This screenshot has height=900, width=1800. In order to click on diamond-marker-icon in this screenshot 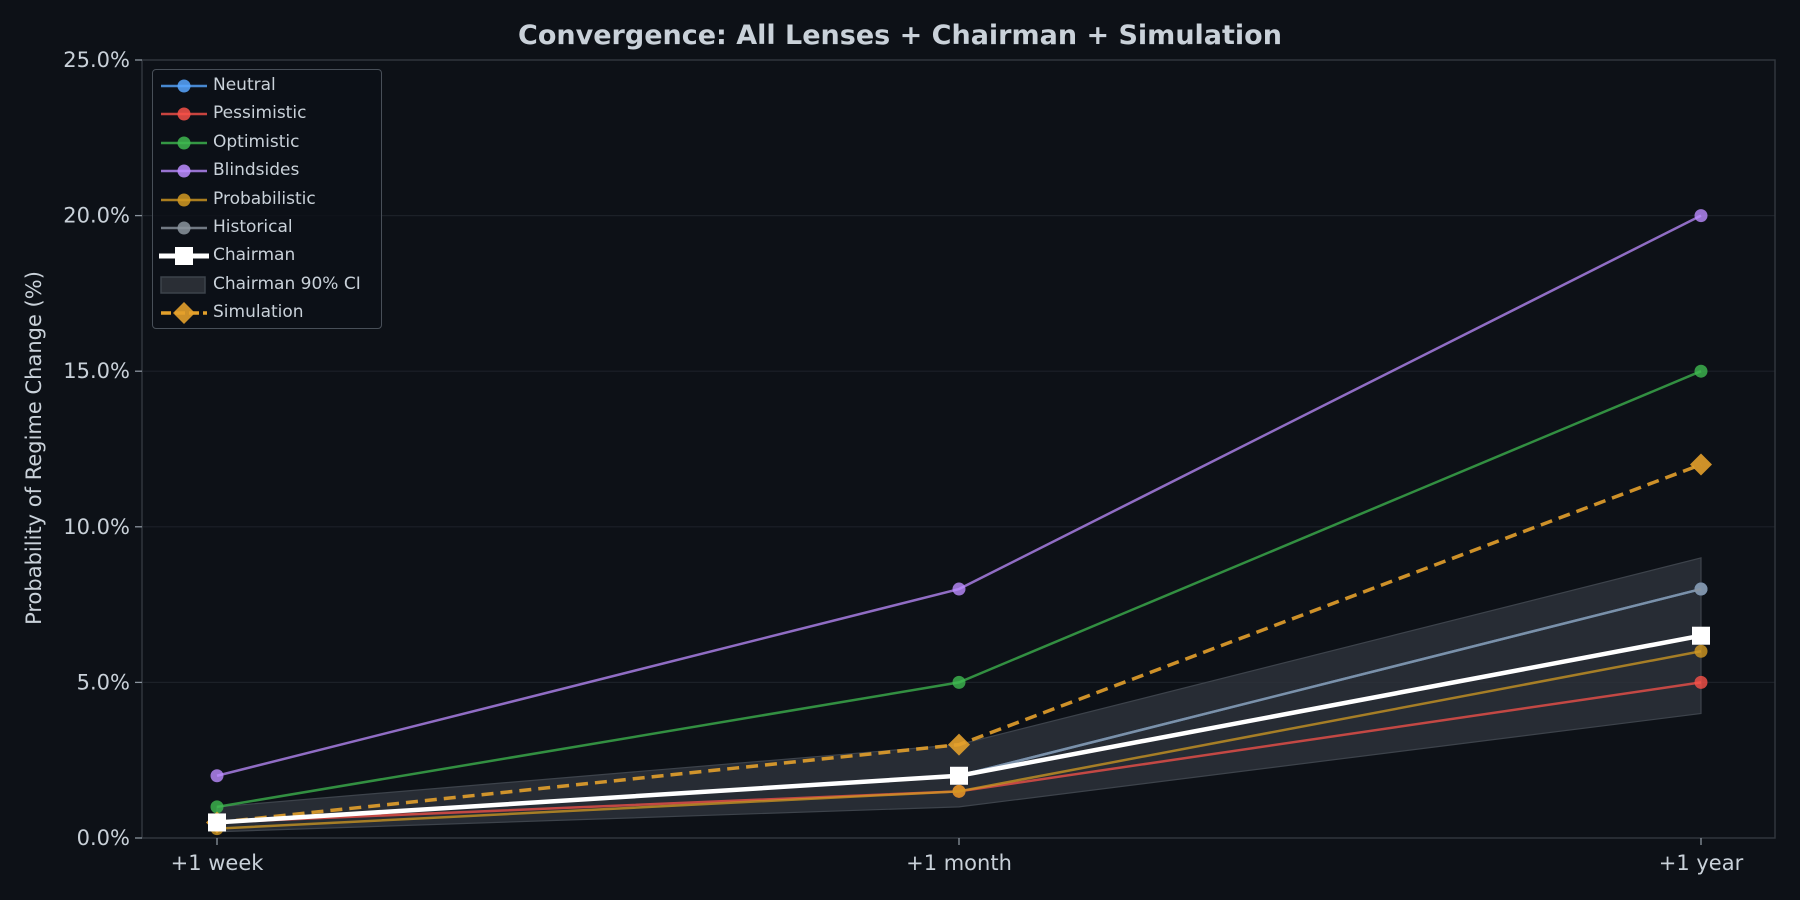, I will do `click(184, 313)`.